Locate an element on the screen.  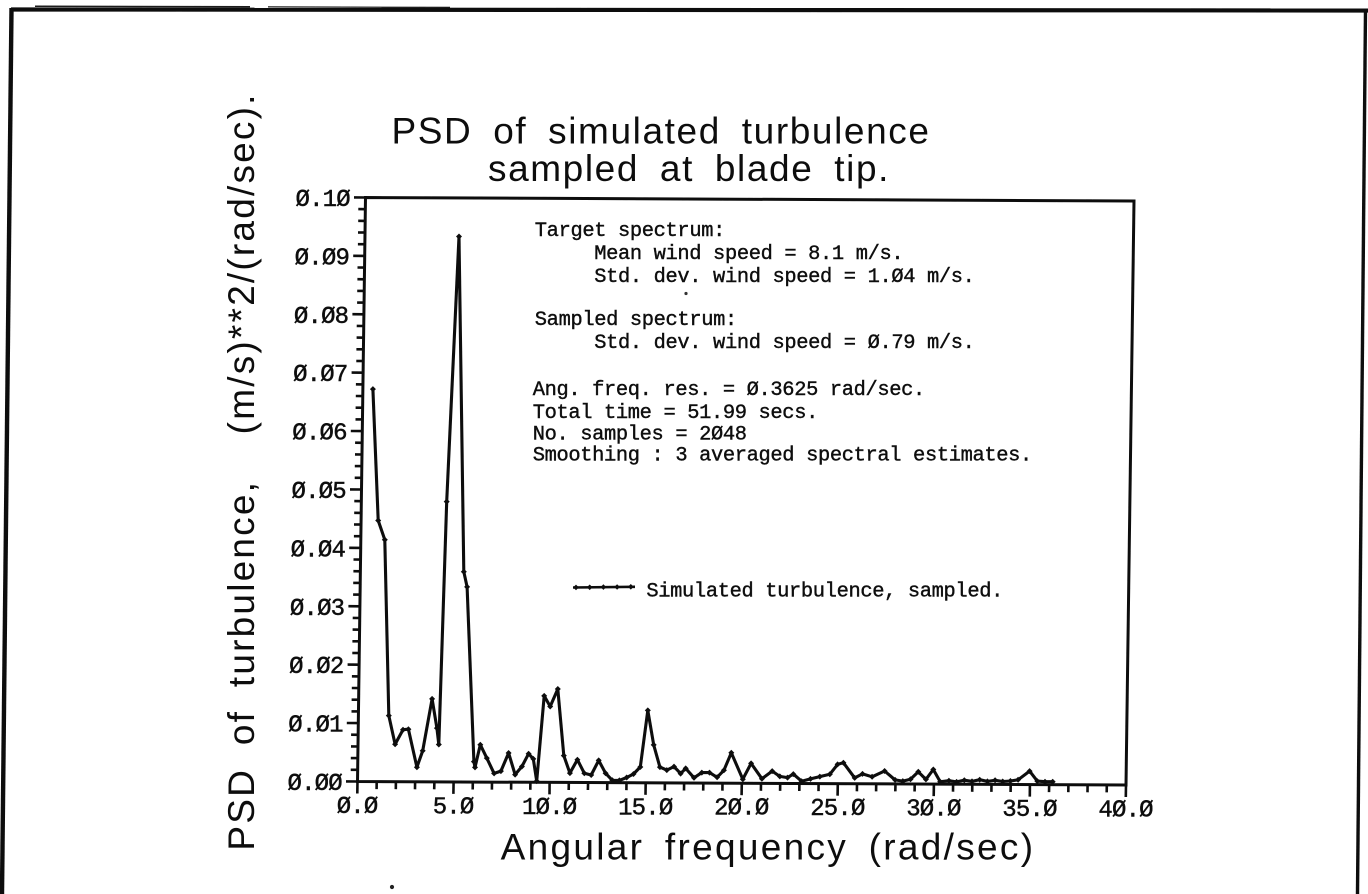
svg-text: Ø.Ø3 is located at coordinates (317, 609).